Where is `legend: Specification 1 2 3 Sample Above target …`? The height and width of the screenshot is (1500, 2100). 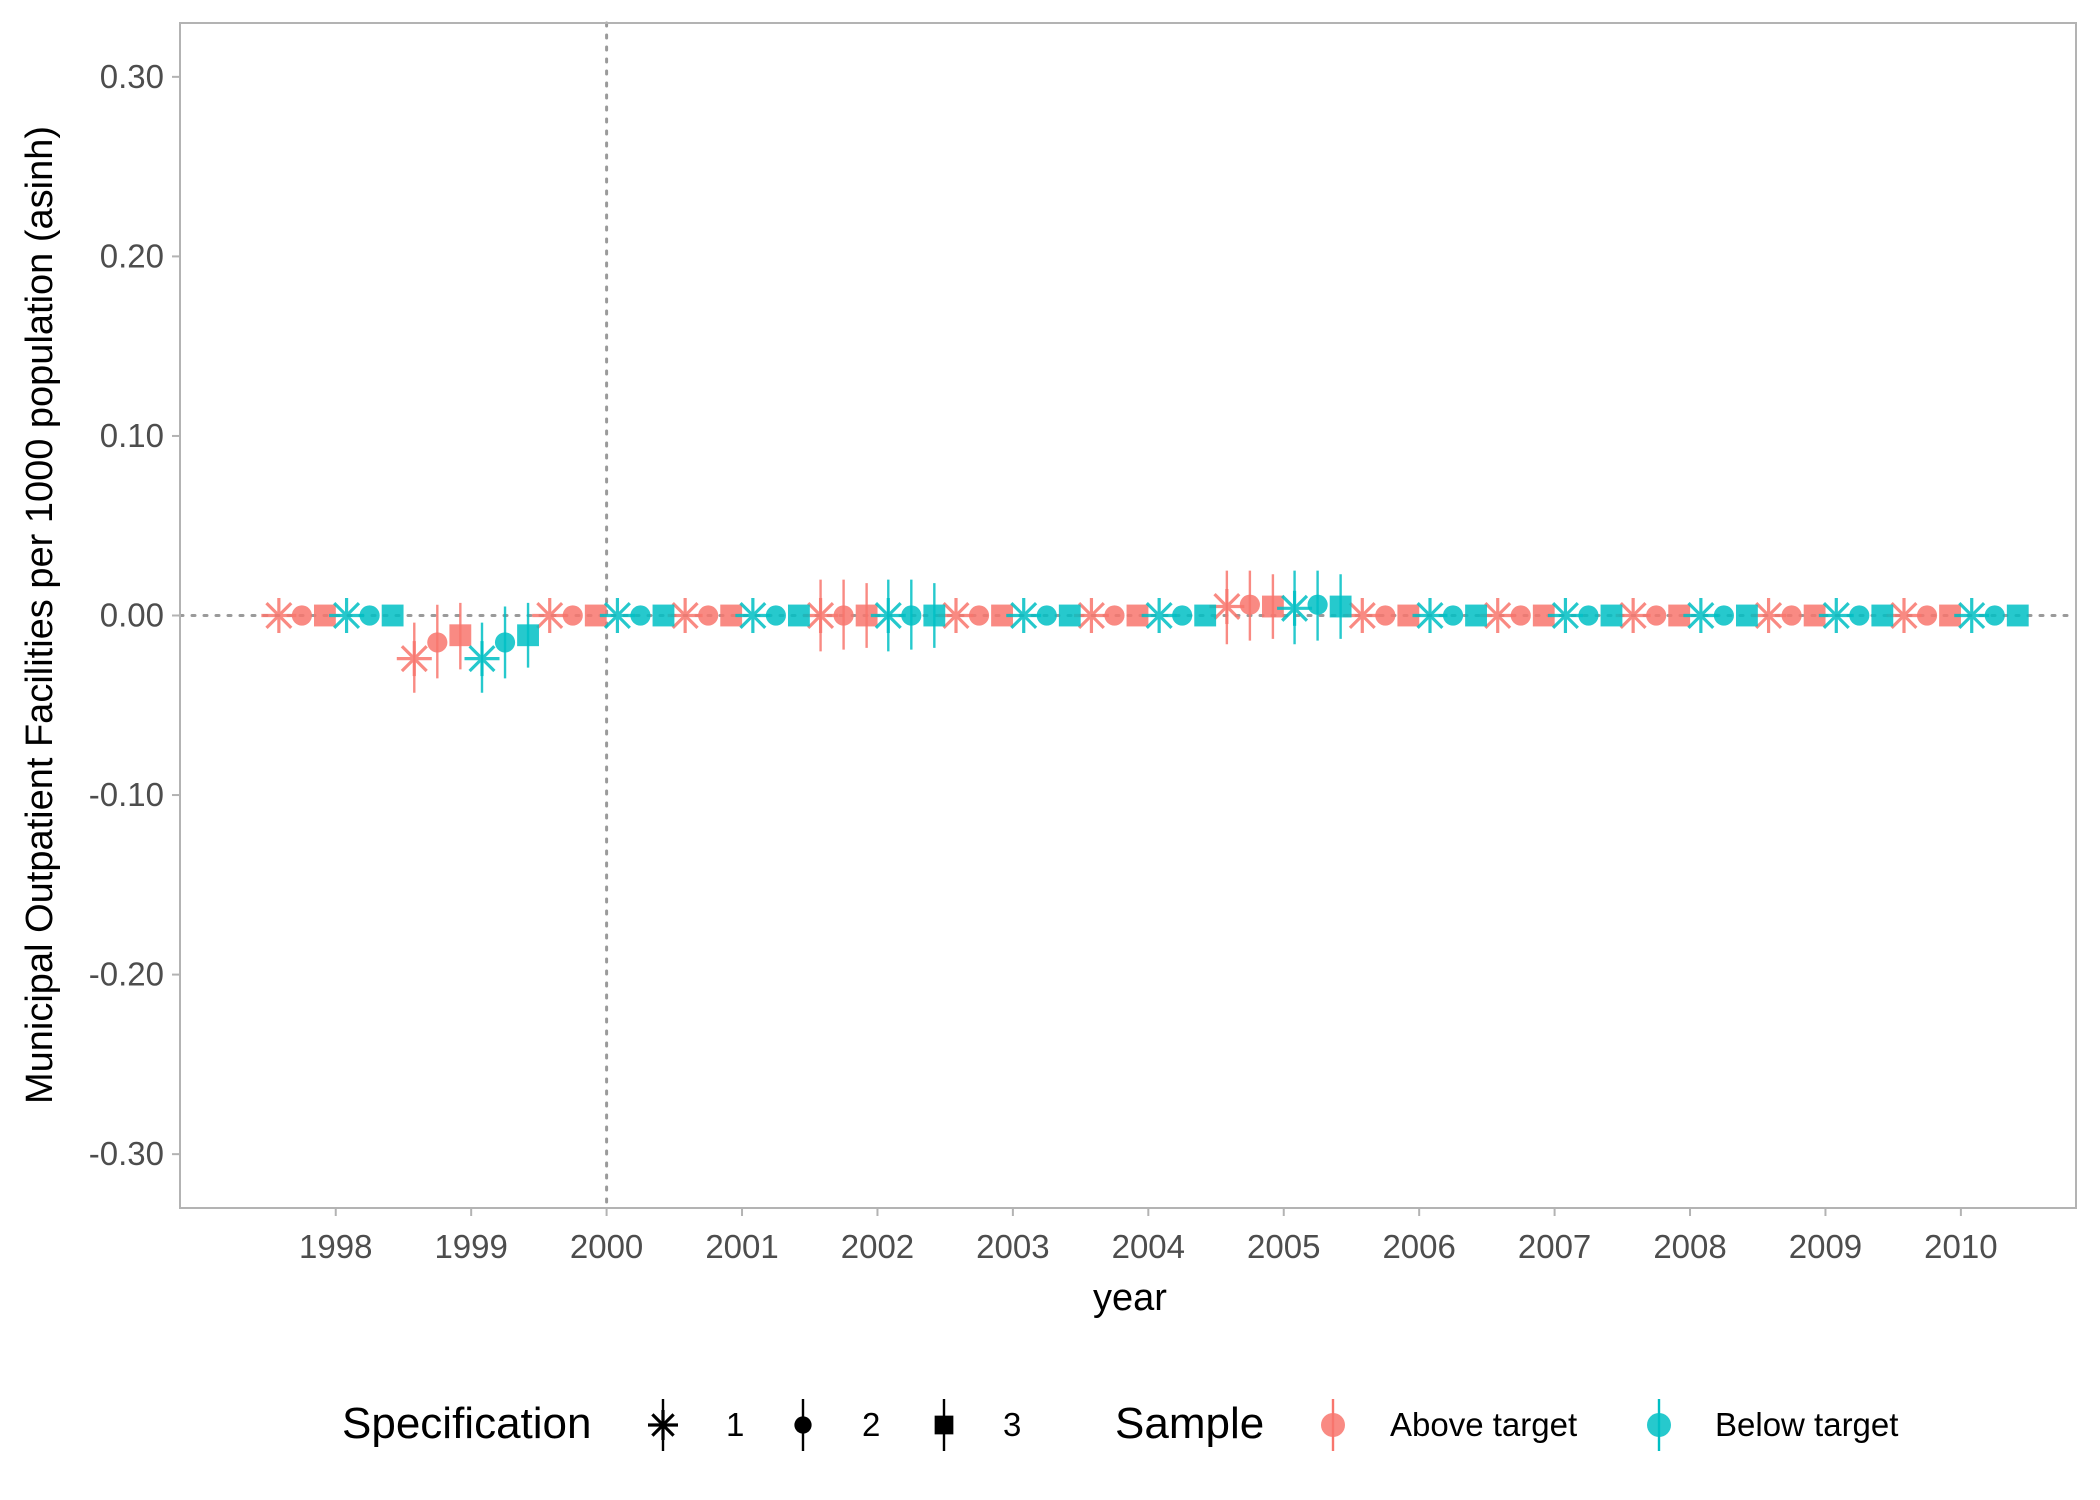 legend: Specification 1 2 3 Sample Above target … is located at coordinates (1120, 1425).